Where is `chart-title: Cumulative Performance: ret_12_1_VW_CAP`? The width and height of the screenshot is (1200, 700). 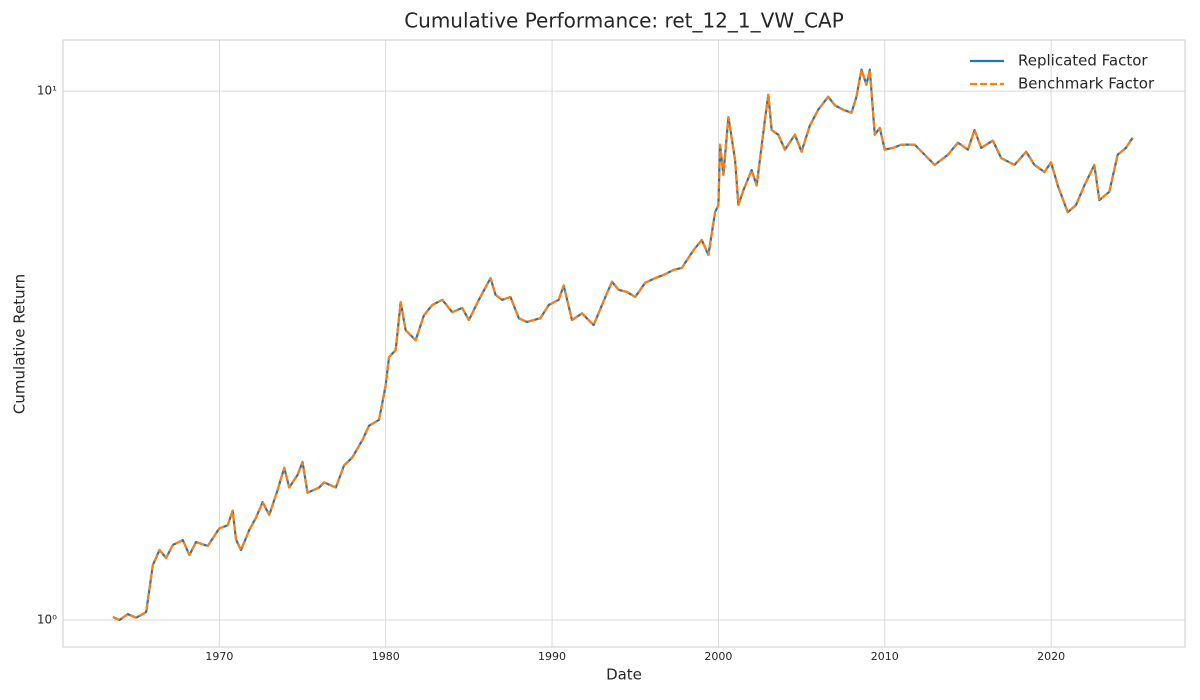
chart-title: Cumulative Performance: ret_12_1_VW_CAP is located at coordinates (624, 21).